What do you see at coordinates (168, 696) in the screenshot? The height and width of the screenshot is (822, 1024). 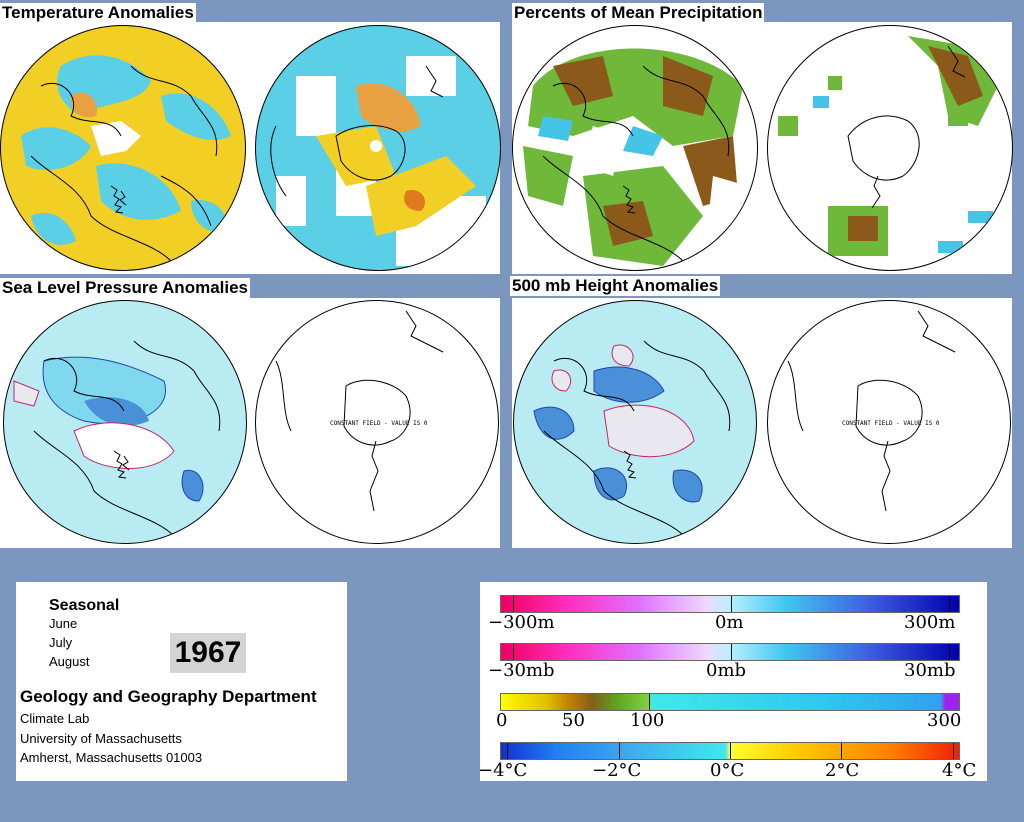 I see `department-label: Geology and Geography Department` at bounding box center [168, 696].